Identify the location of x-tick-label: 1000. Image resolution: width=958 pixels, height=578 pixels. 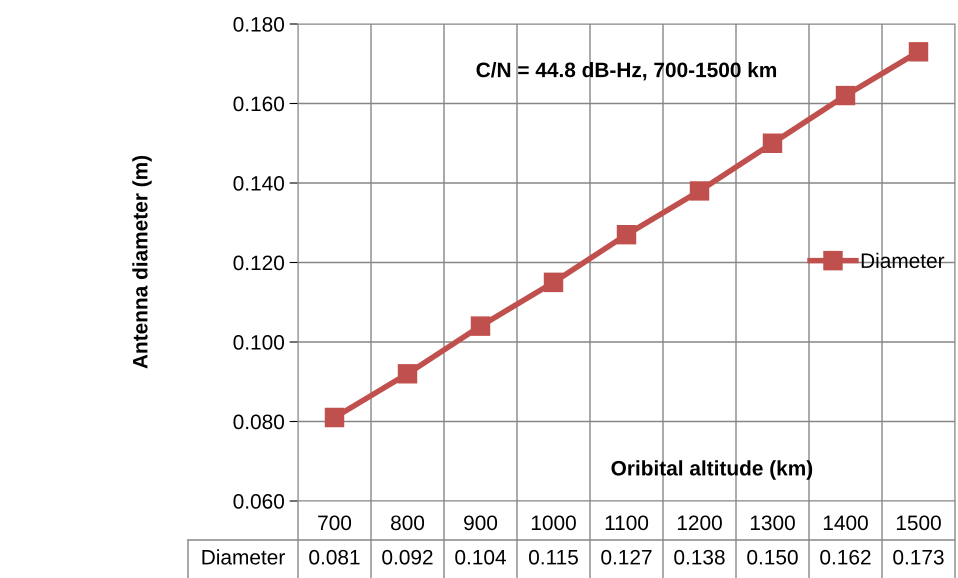
(554, 522).